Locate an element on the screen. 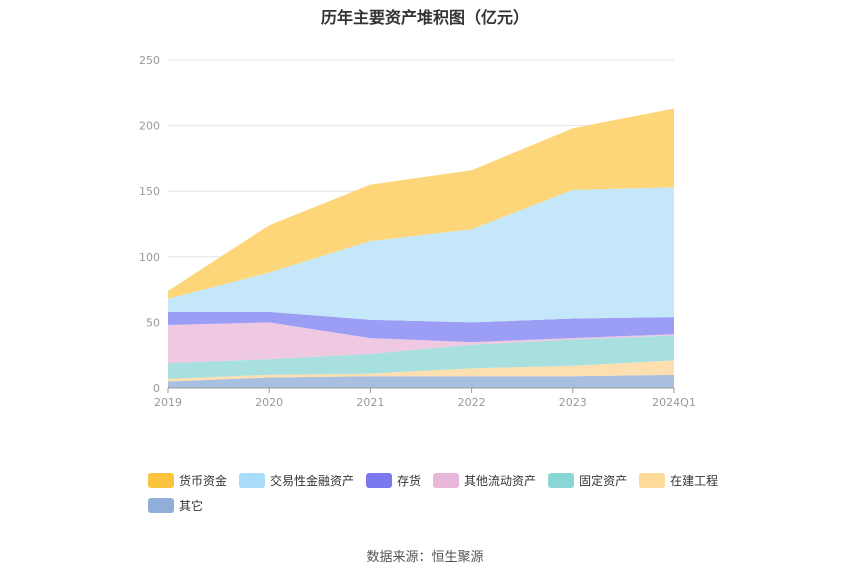 The image size is (850, 575). x-tick-label: 2019 is located at coordinates (168, 402).